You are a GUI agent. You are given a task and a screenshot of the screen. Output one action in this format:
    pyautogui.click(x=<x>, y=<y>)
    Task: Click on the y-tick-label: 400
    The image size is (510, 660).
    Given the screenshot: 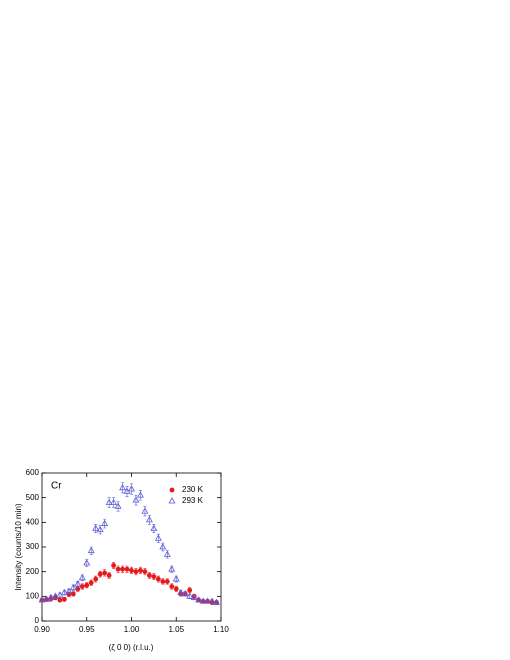 What is the action you would take?
    pyautogui.click(x=33, y=521)
    